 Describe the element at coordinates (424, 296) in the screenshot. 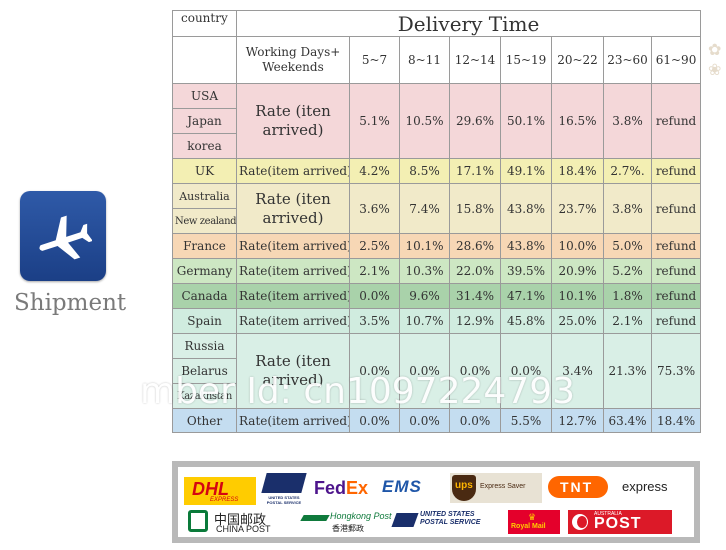

I see `rate-value: 9.6%` at that location.